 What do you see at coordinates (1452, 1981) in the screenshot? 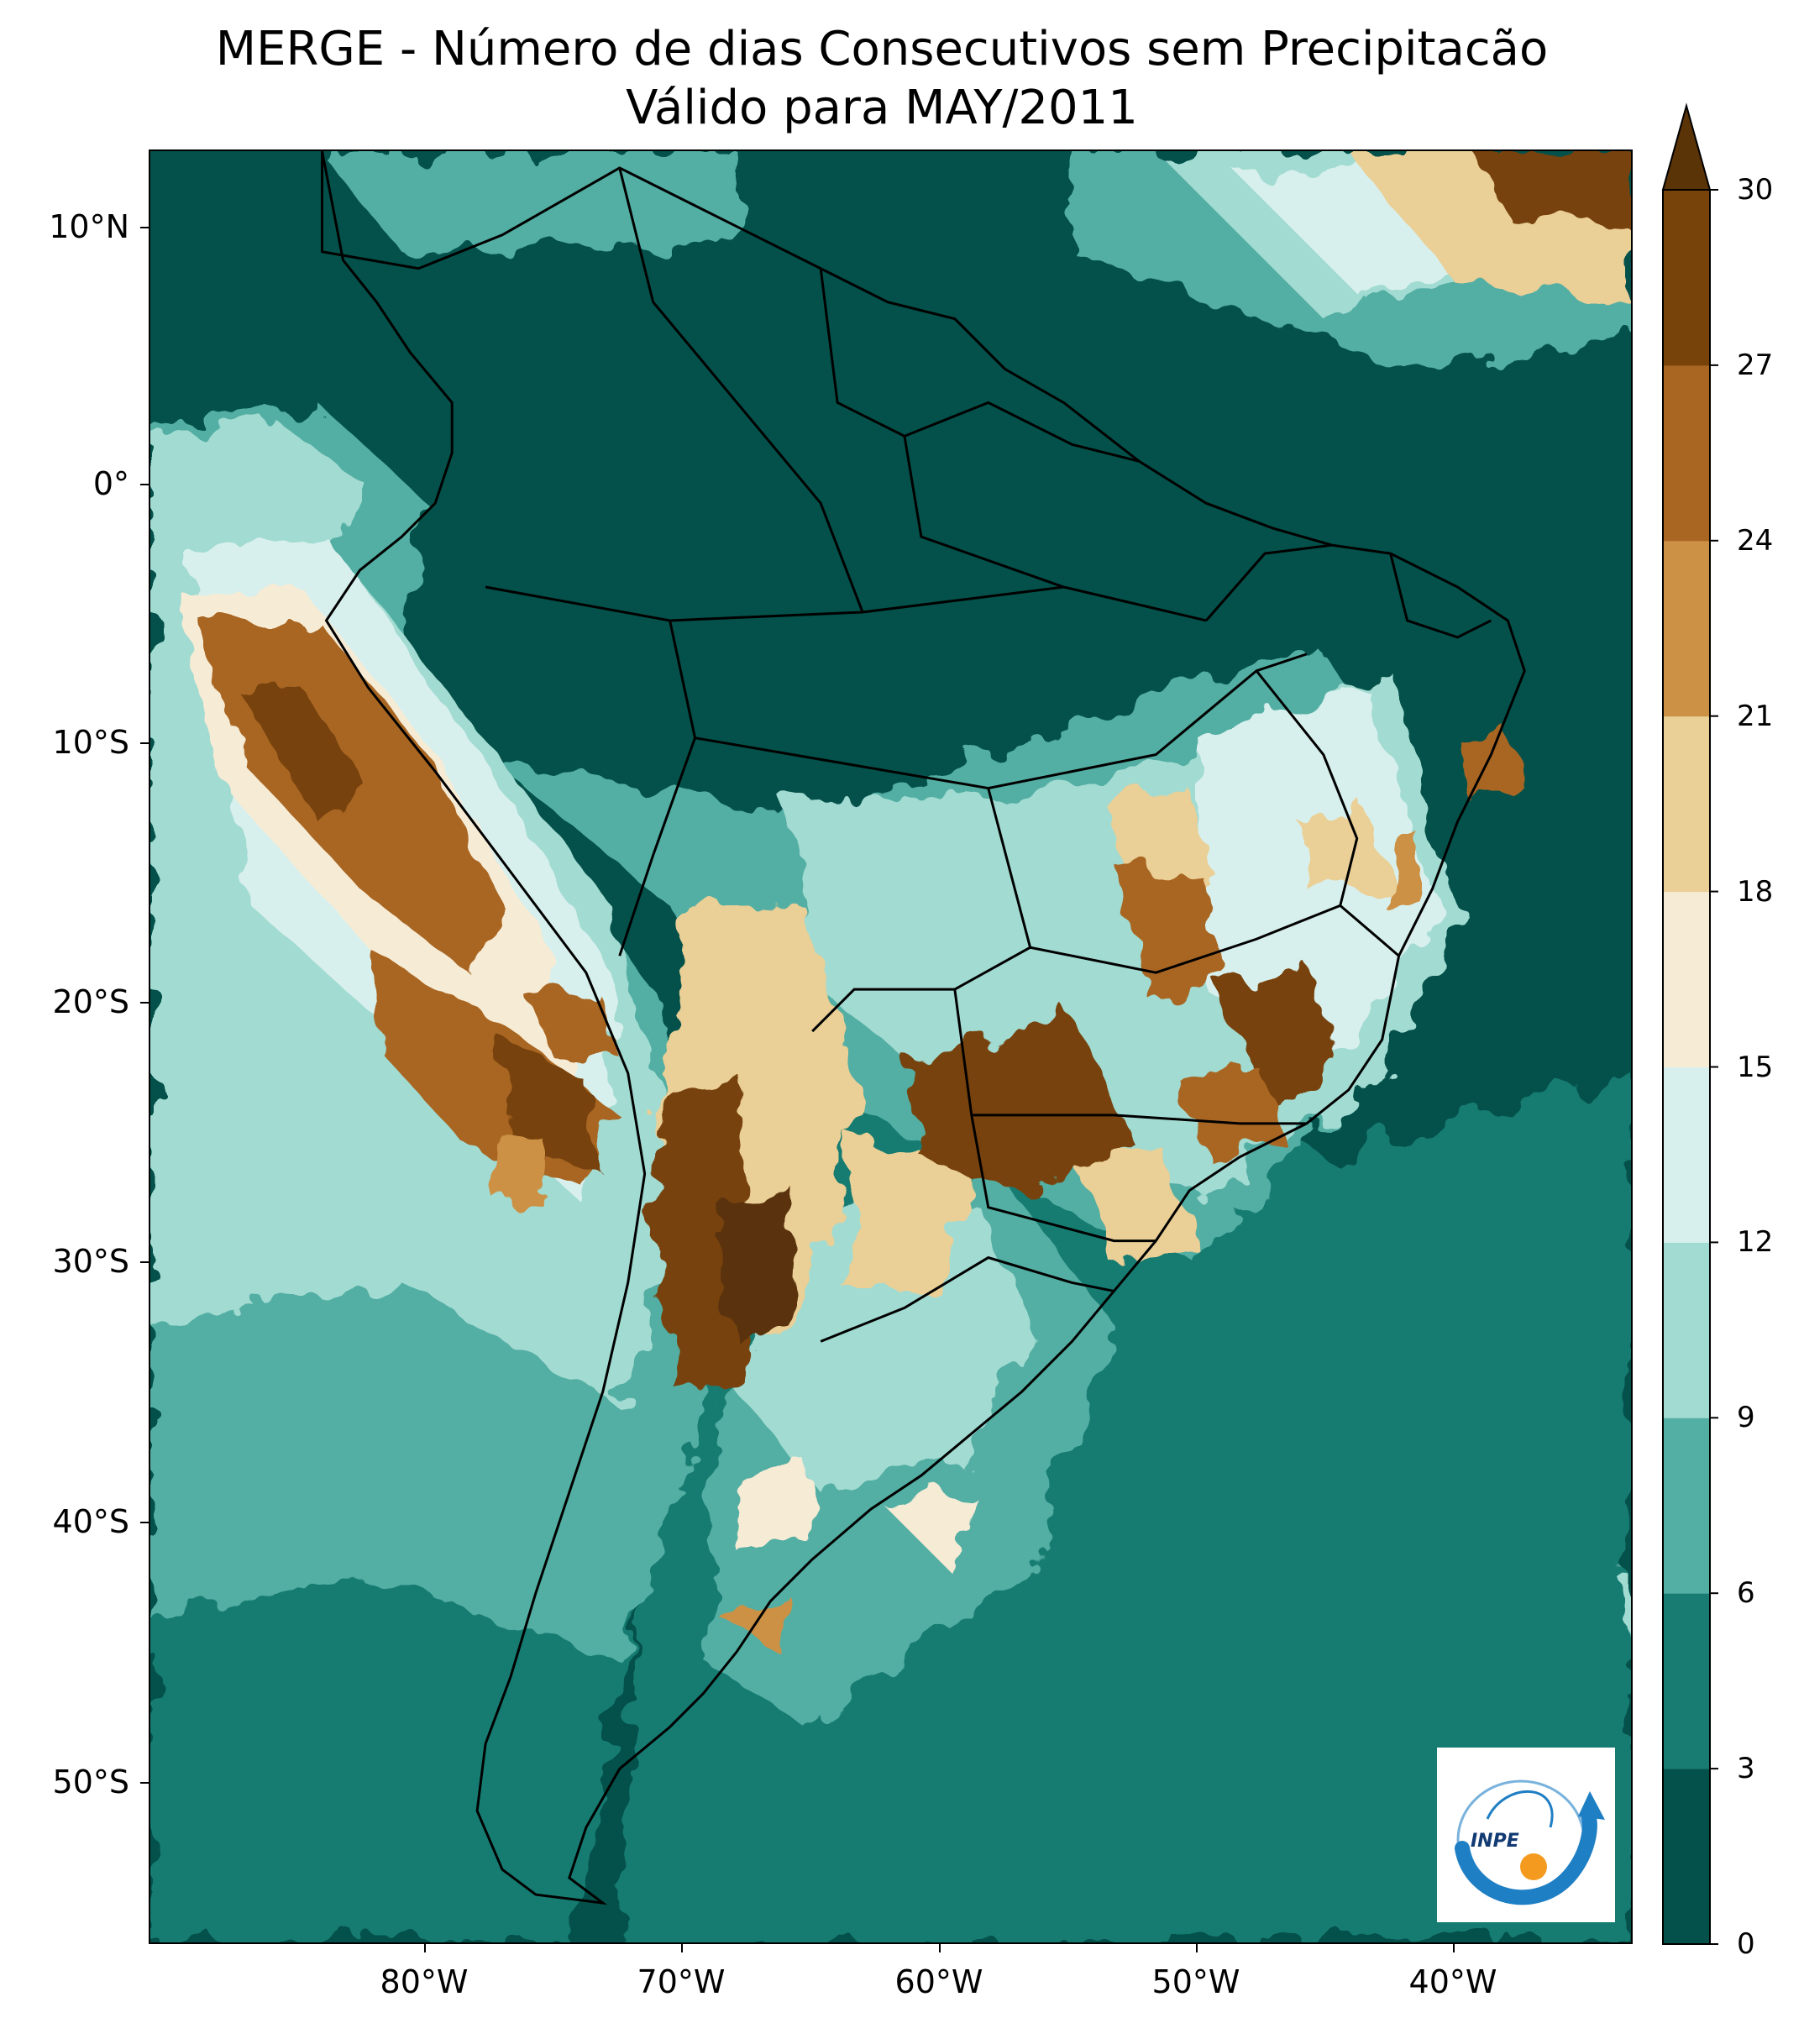
I see `lon-label-40w: 40°W` at bounding box center [1452, 1981].